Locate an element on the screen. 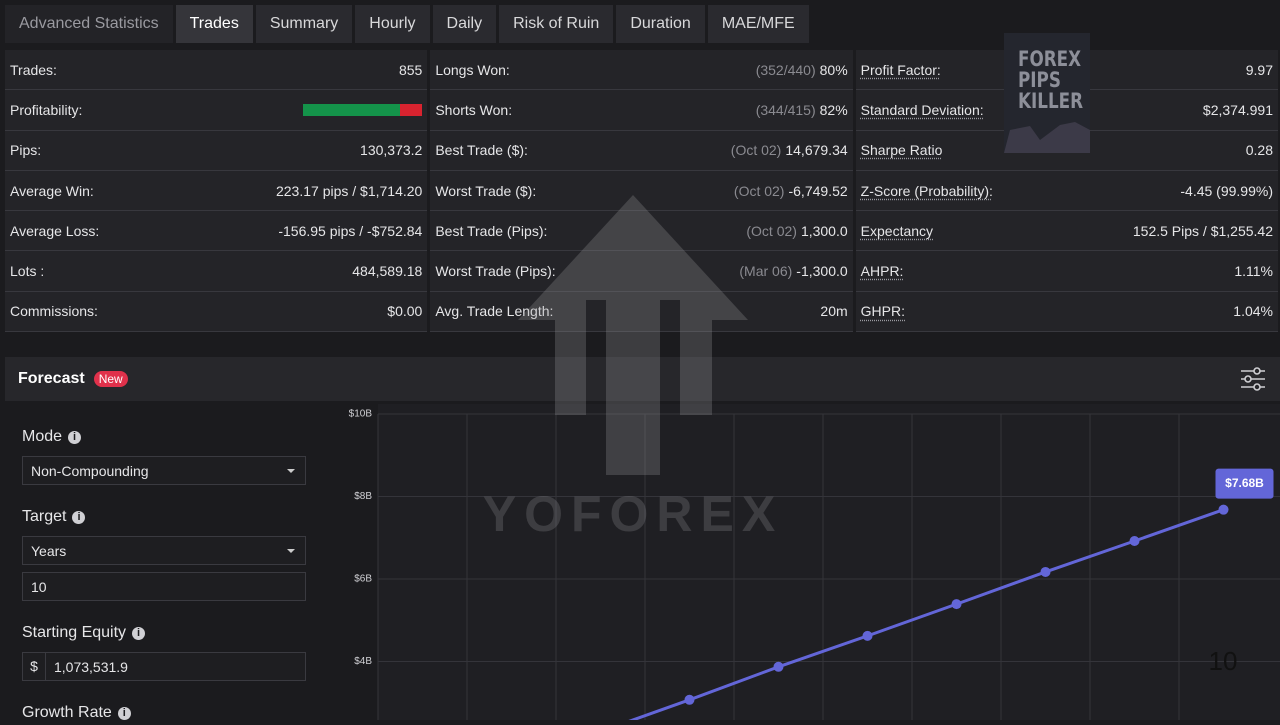  stat-value-group: -156.95 pips / -$752.84 is located at coordinates (350, 231).